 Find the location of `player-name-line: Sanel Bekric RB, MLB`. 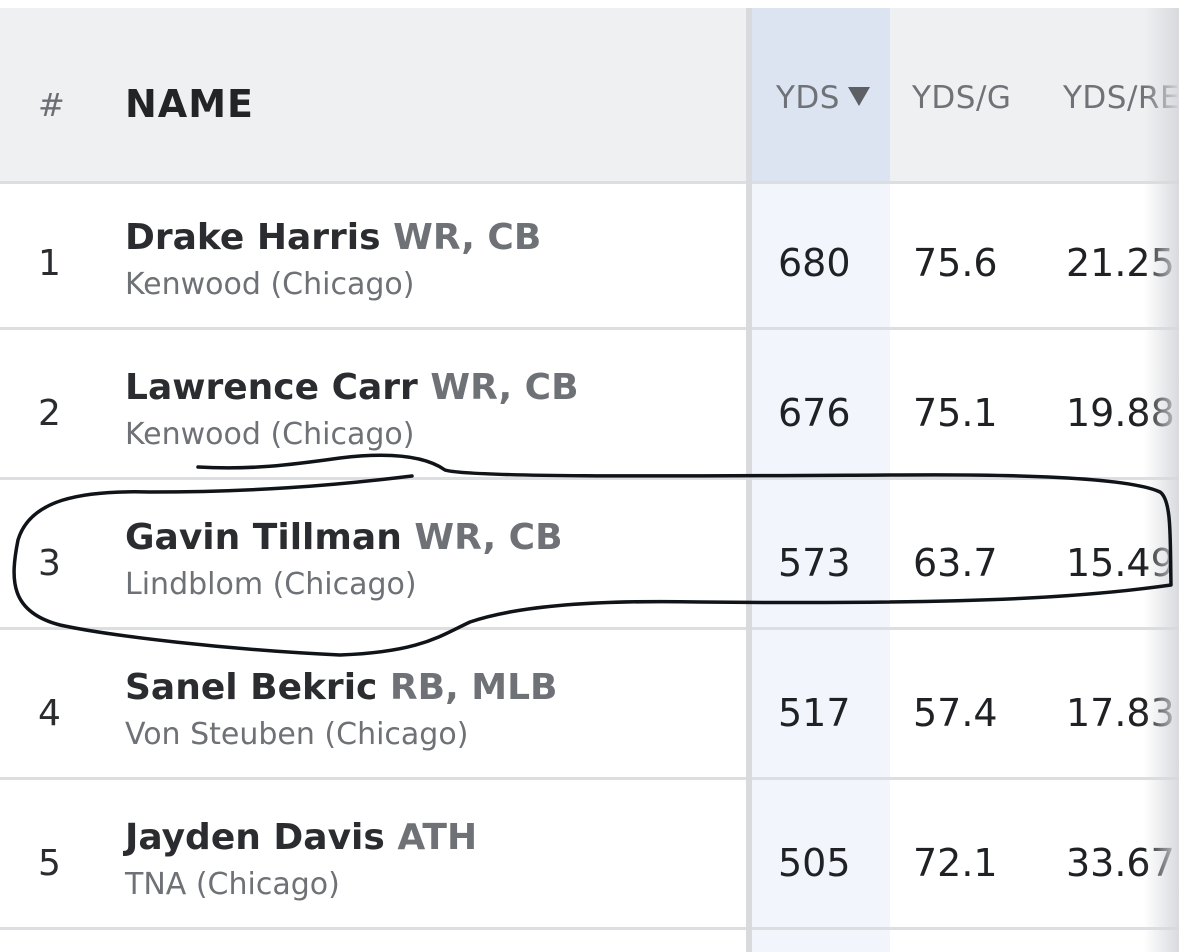

player-name-line: Sanel Bekric RB, MLB is located at coordinates (341, 687).